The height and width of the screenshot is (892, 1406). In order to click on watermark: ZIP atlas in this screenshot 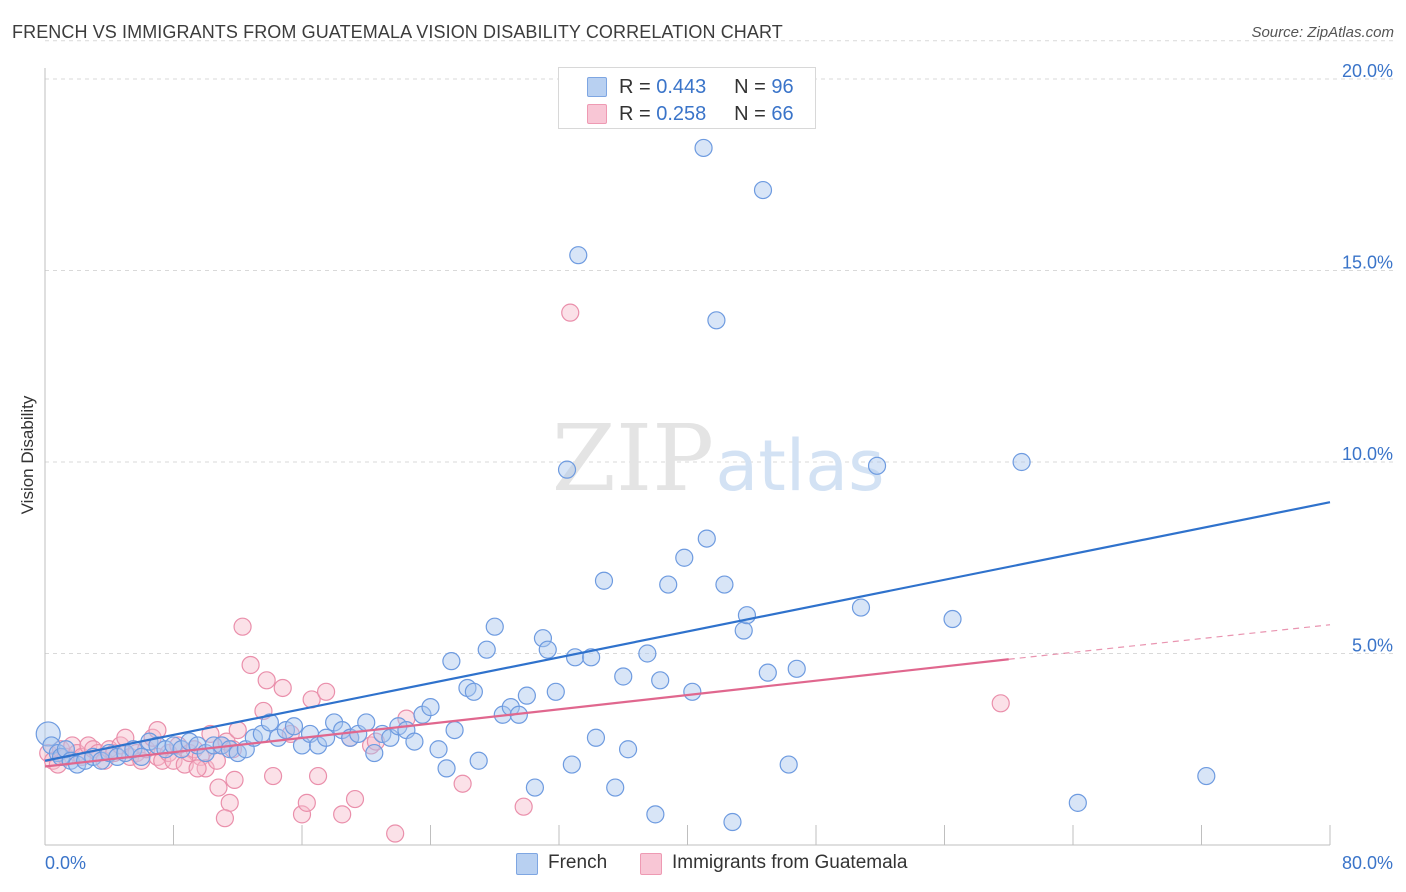, I will do `click(718, 458)`.